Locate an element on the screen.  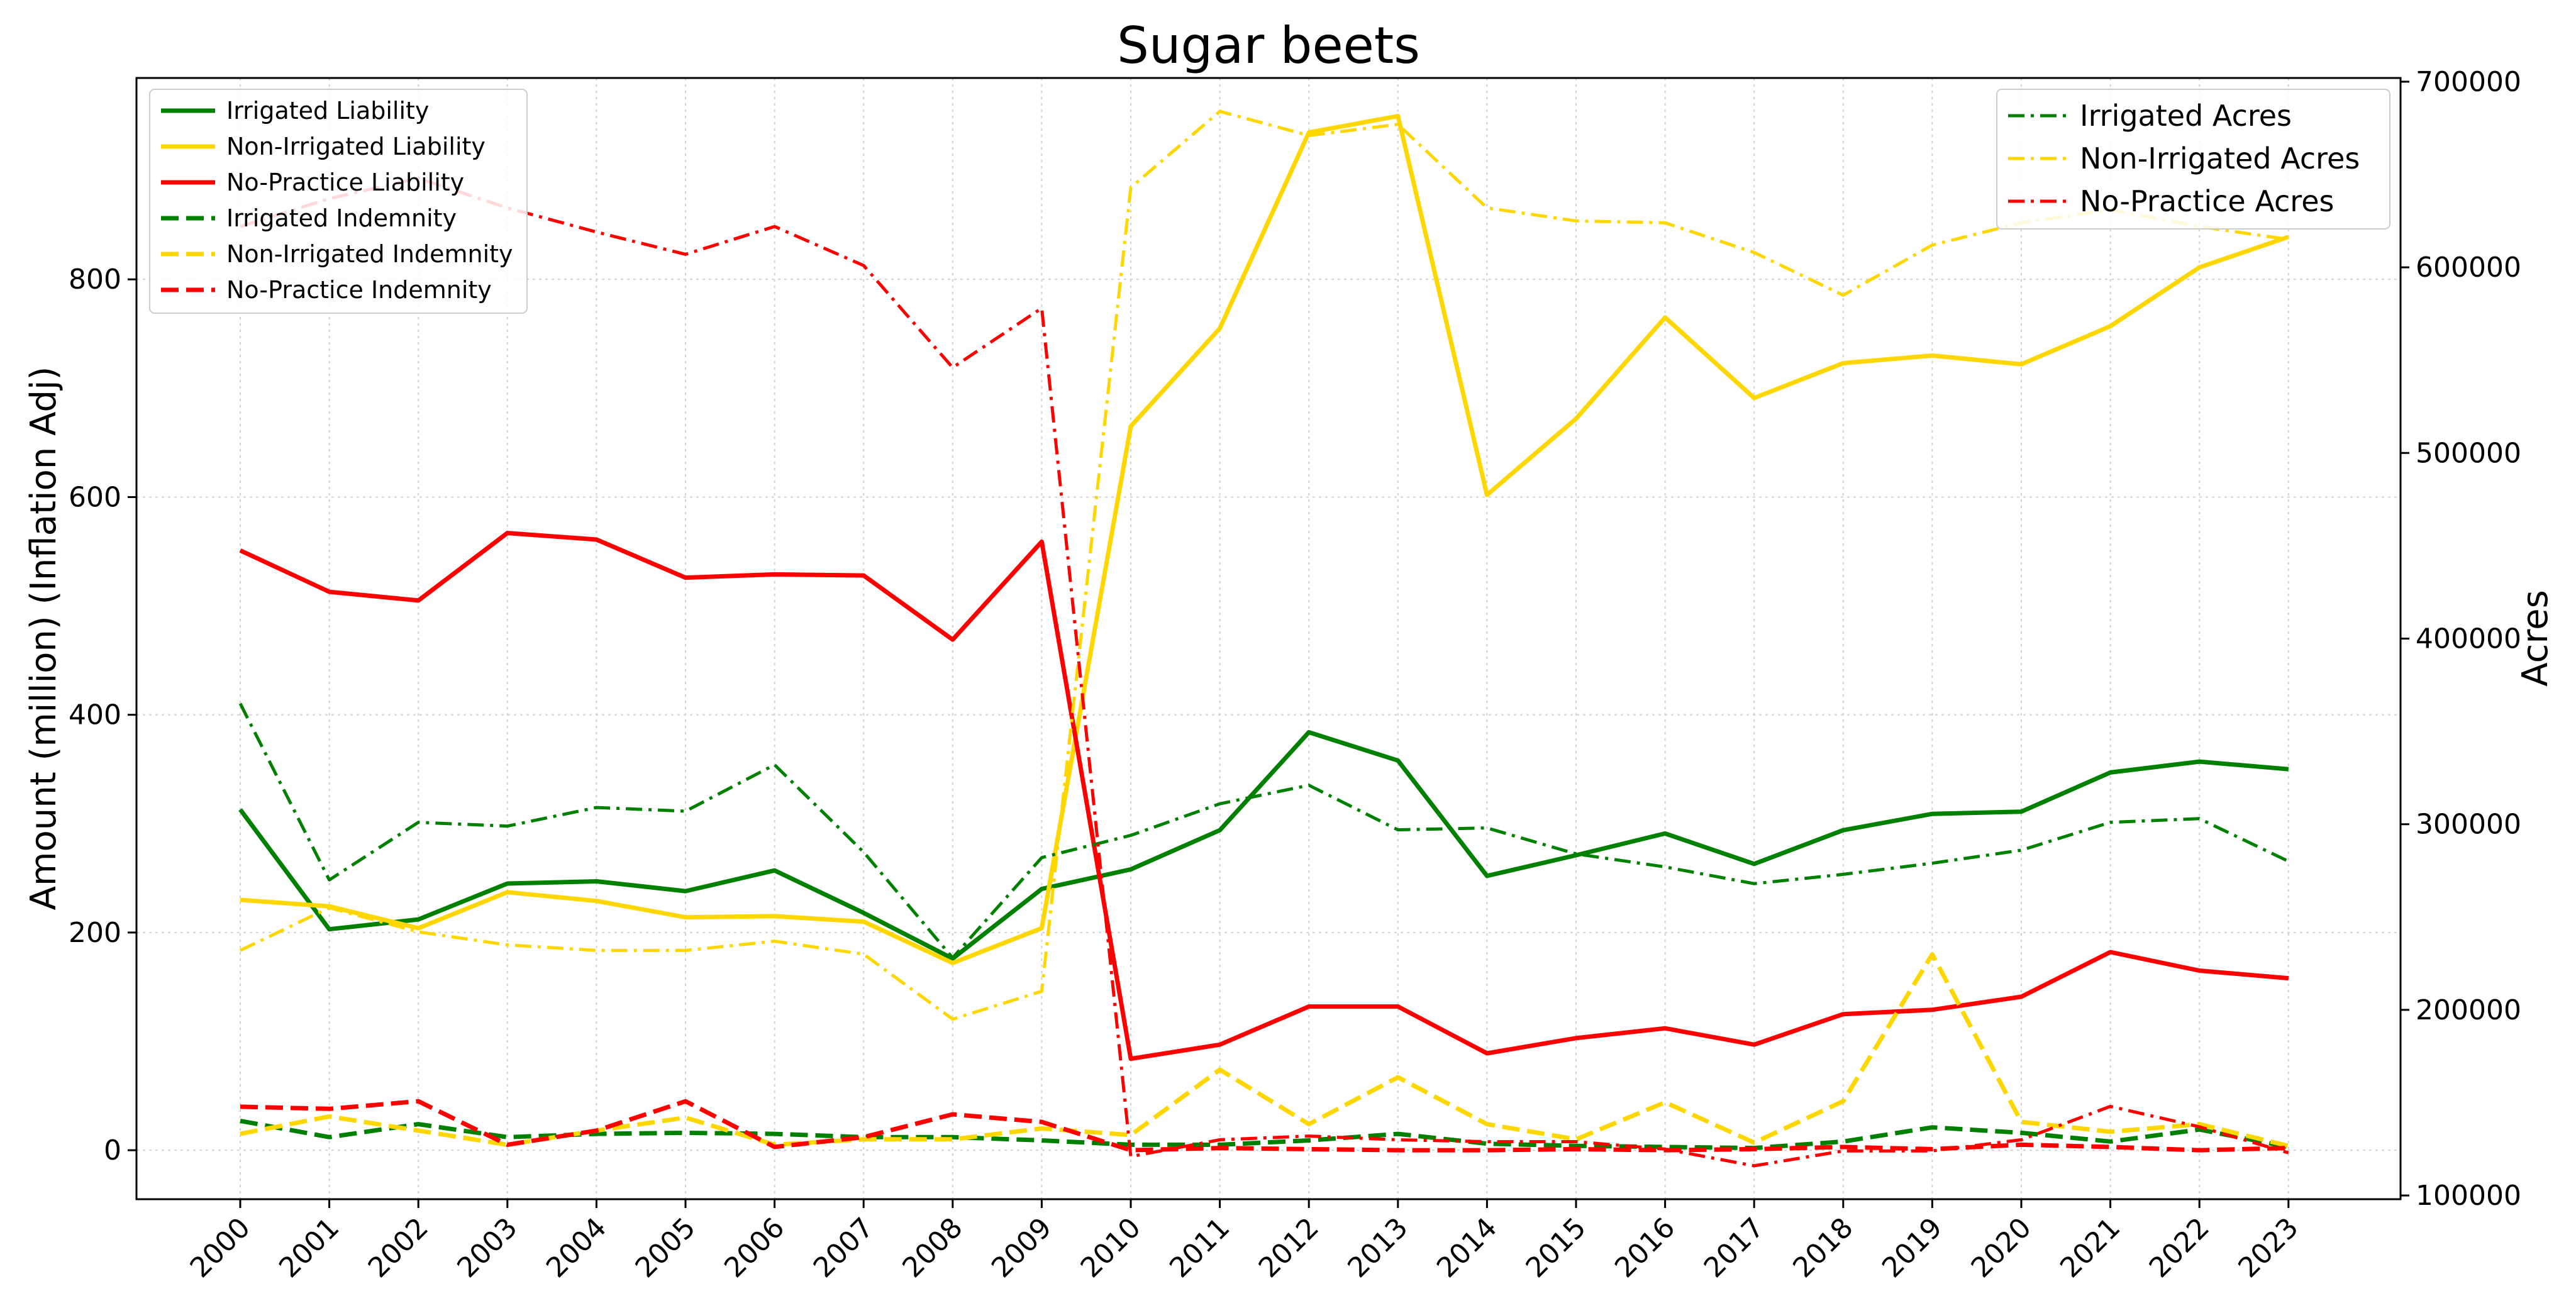
y-tick-label-right: 400000 is located at coordinates (2468, 639).